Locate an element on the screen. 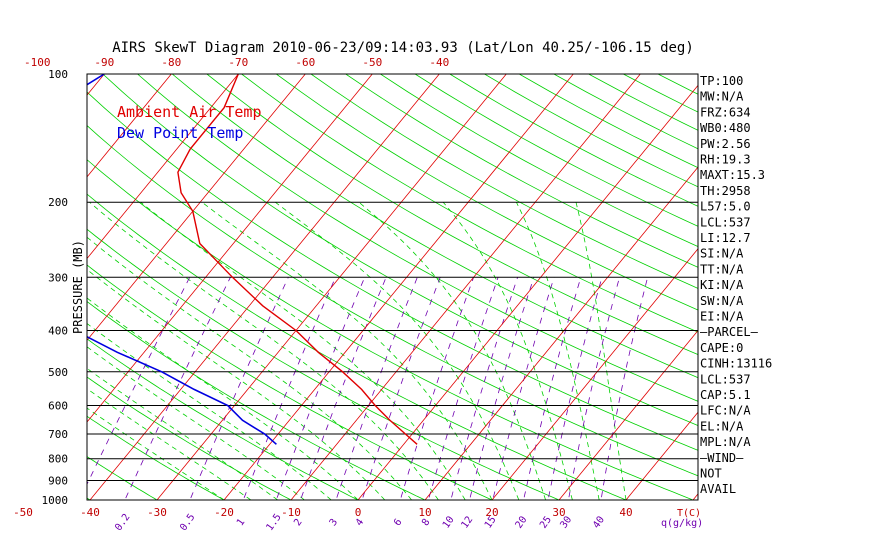 The height and width of the screenshot is (560, 870). index-item: KI:N/A is located at coordinates (722, 285).